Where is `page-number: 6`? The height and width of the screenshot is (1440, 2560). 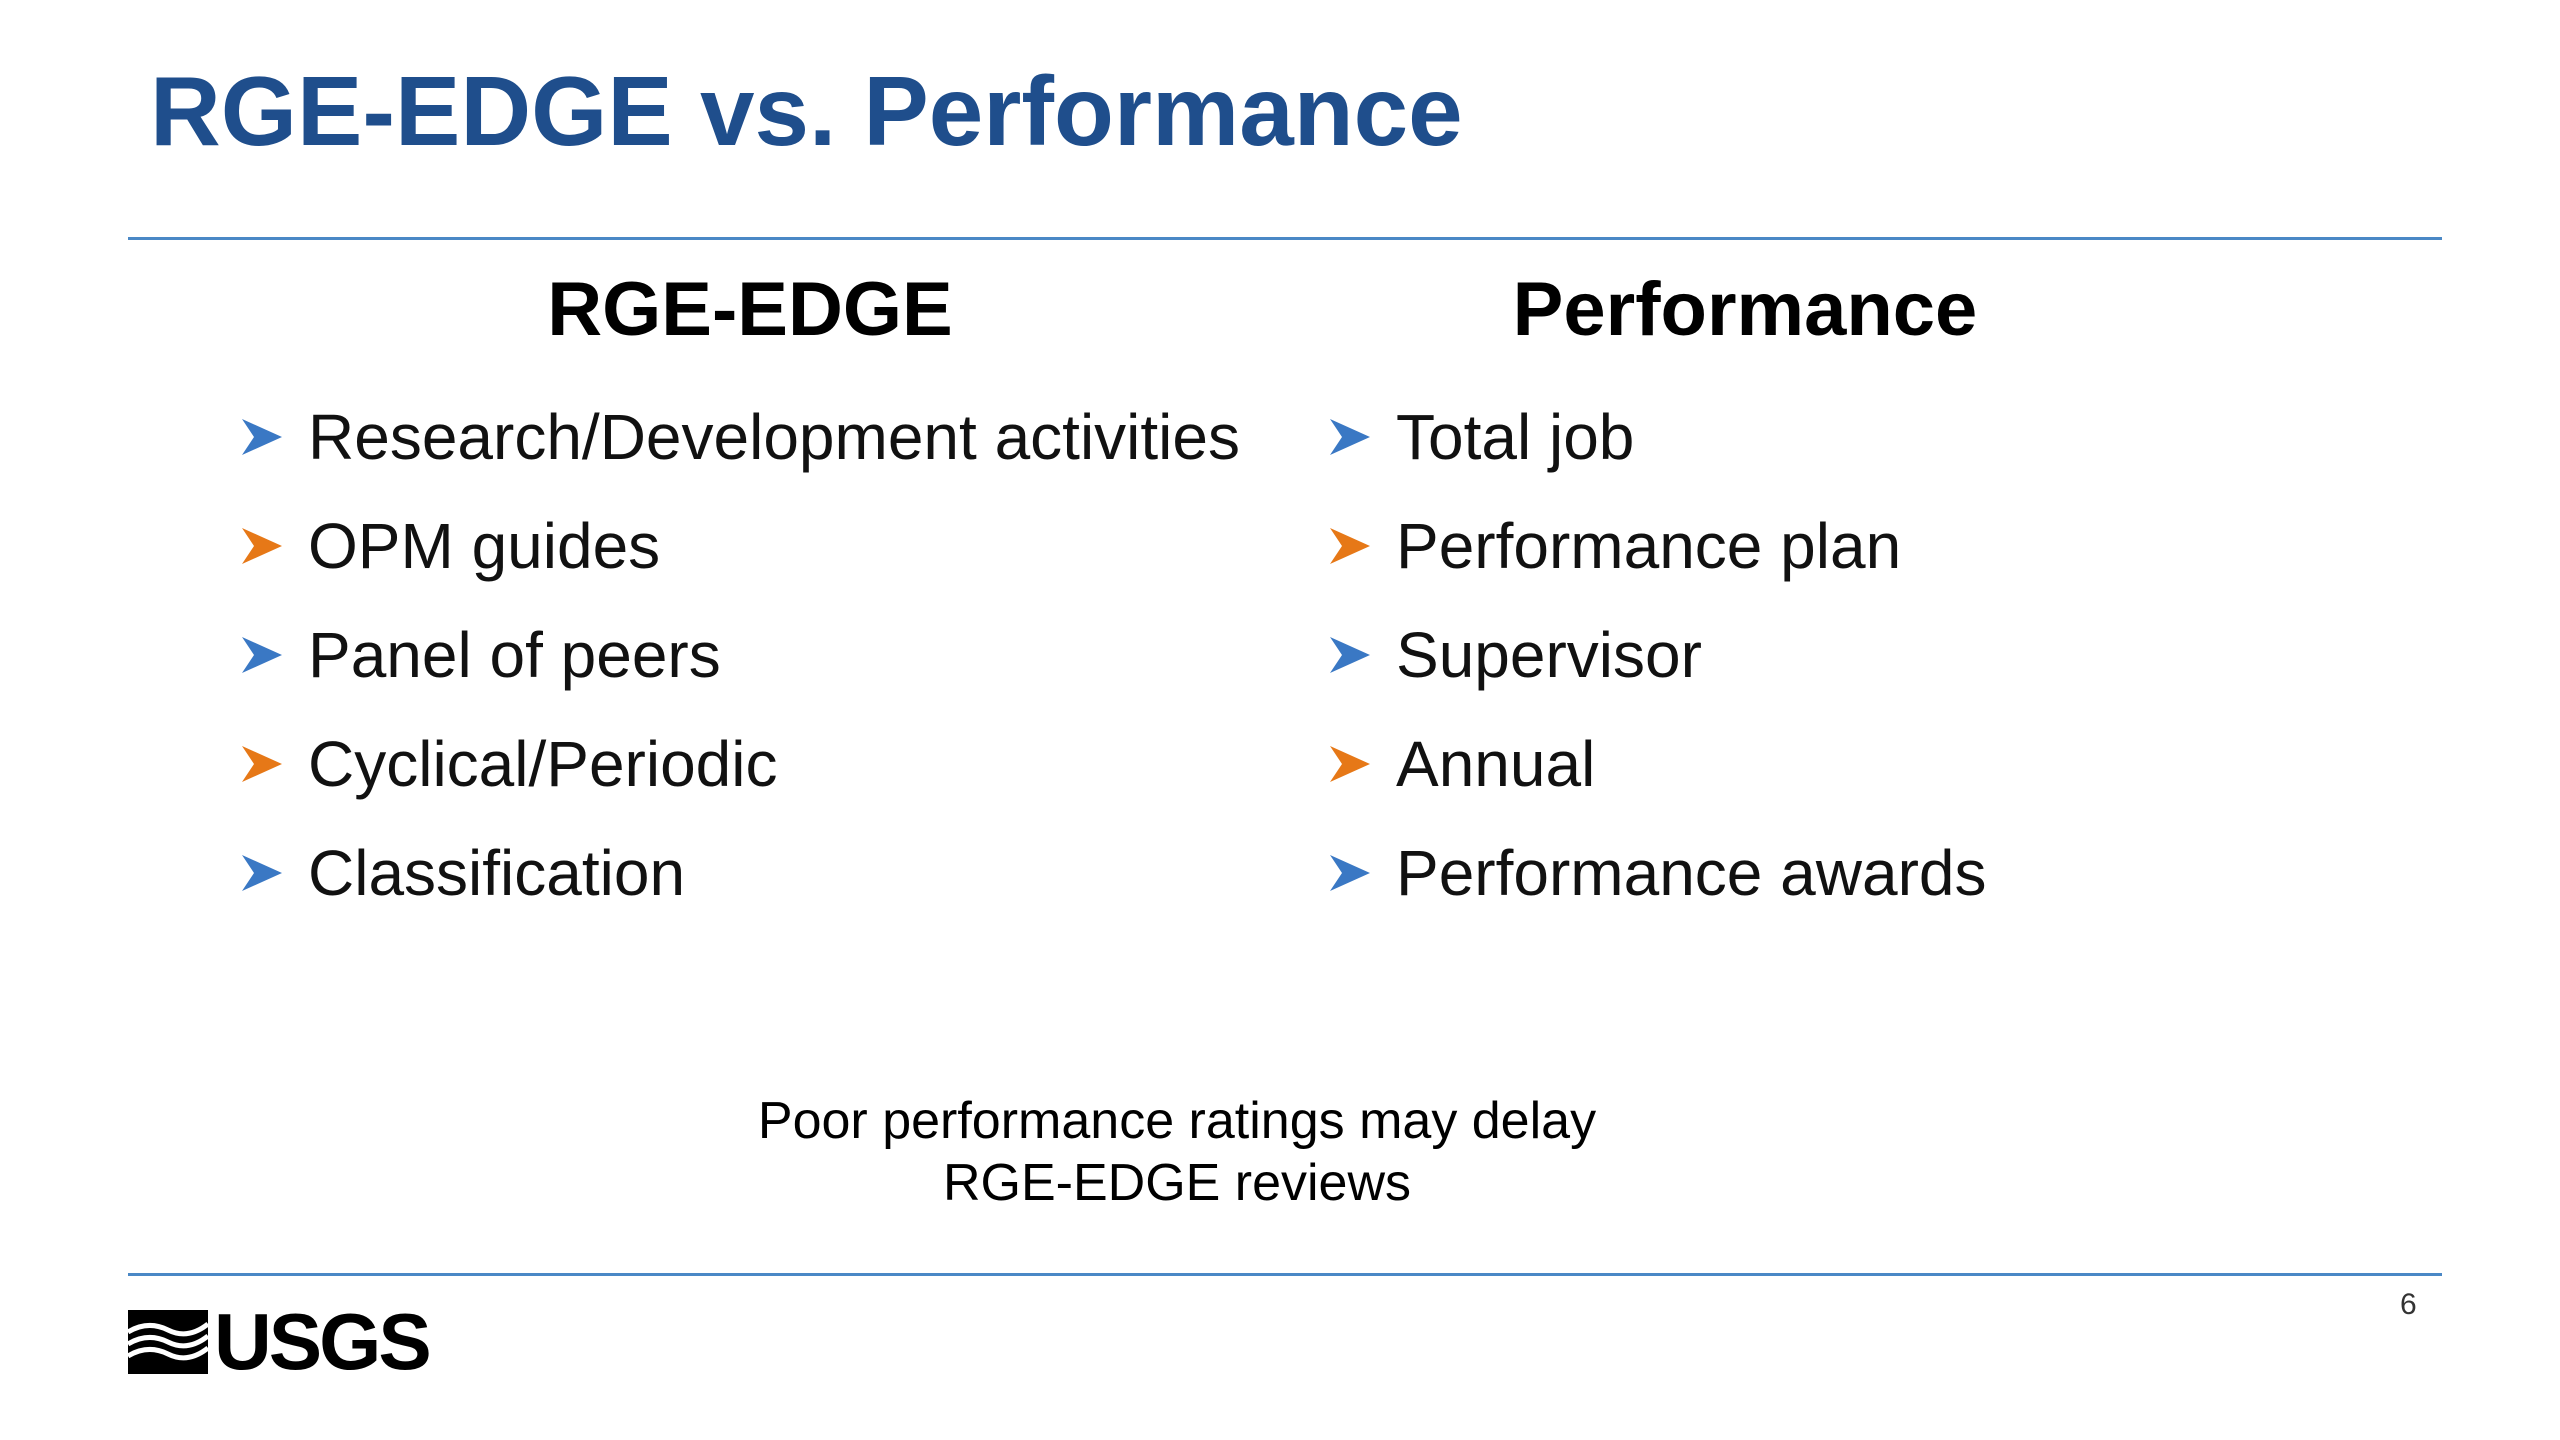
page-number: 6 is located at coordinates (2408, 1304).